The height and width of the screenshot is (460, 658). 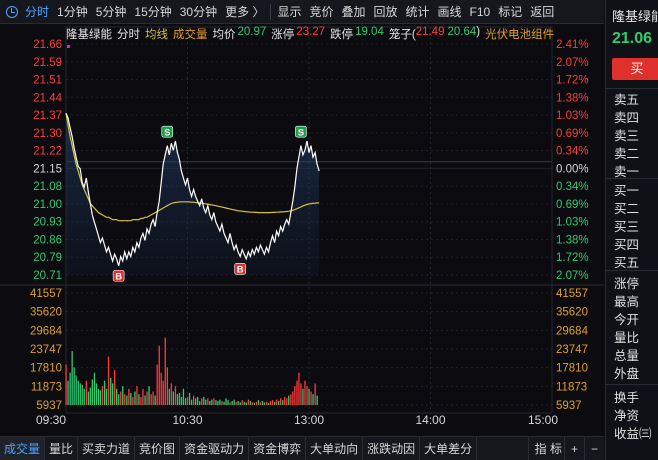 I want to click on volume-tick-label-right: 23747, so click(x=572, y=350).